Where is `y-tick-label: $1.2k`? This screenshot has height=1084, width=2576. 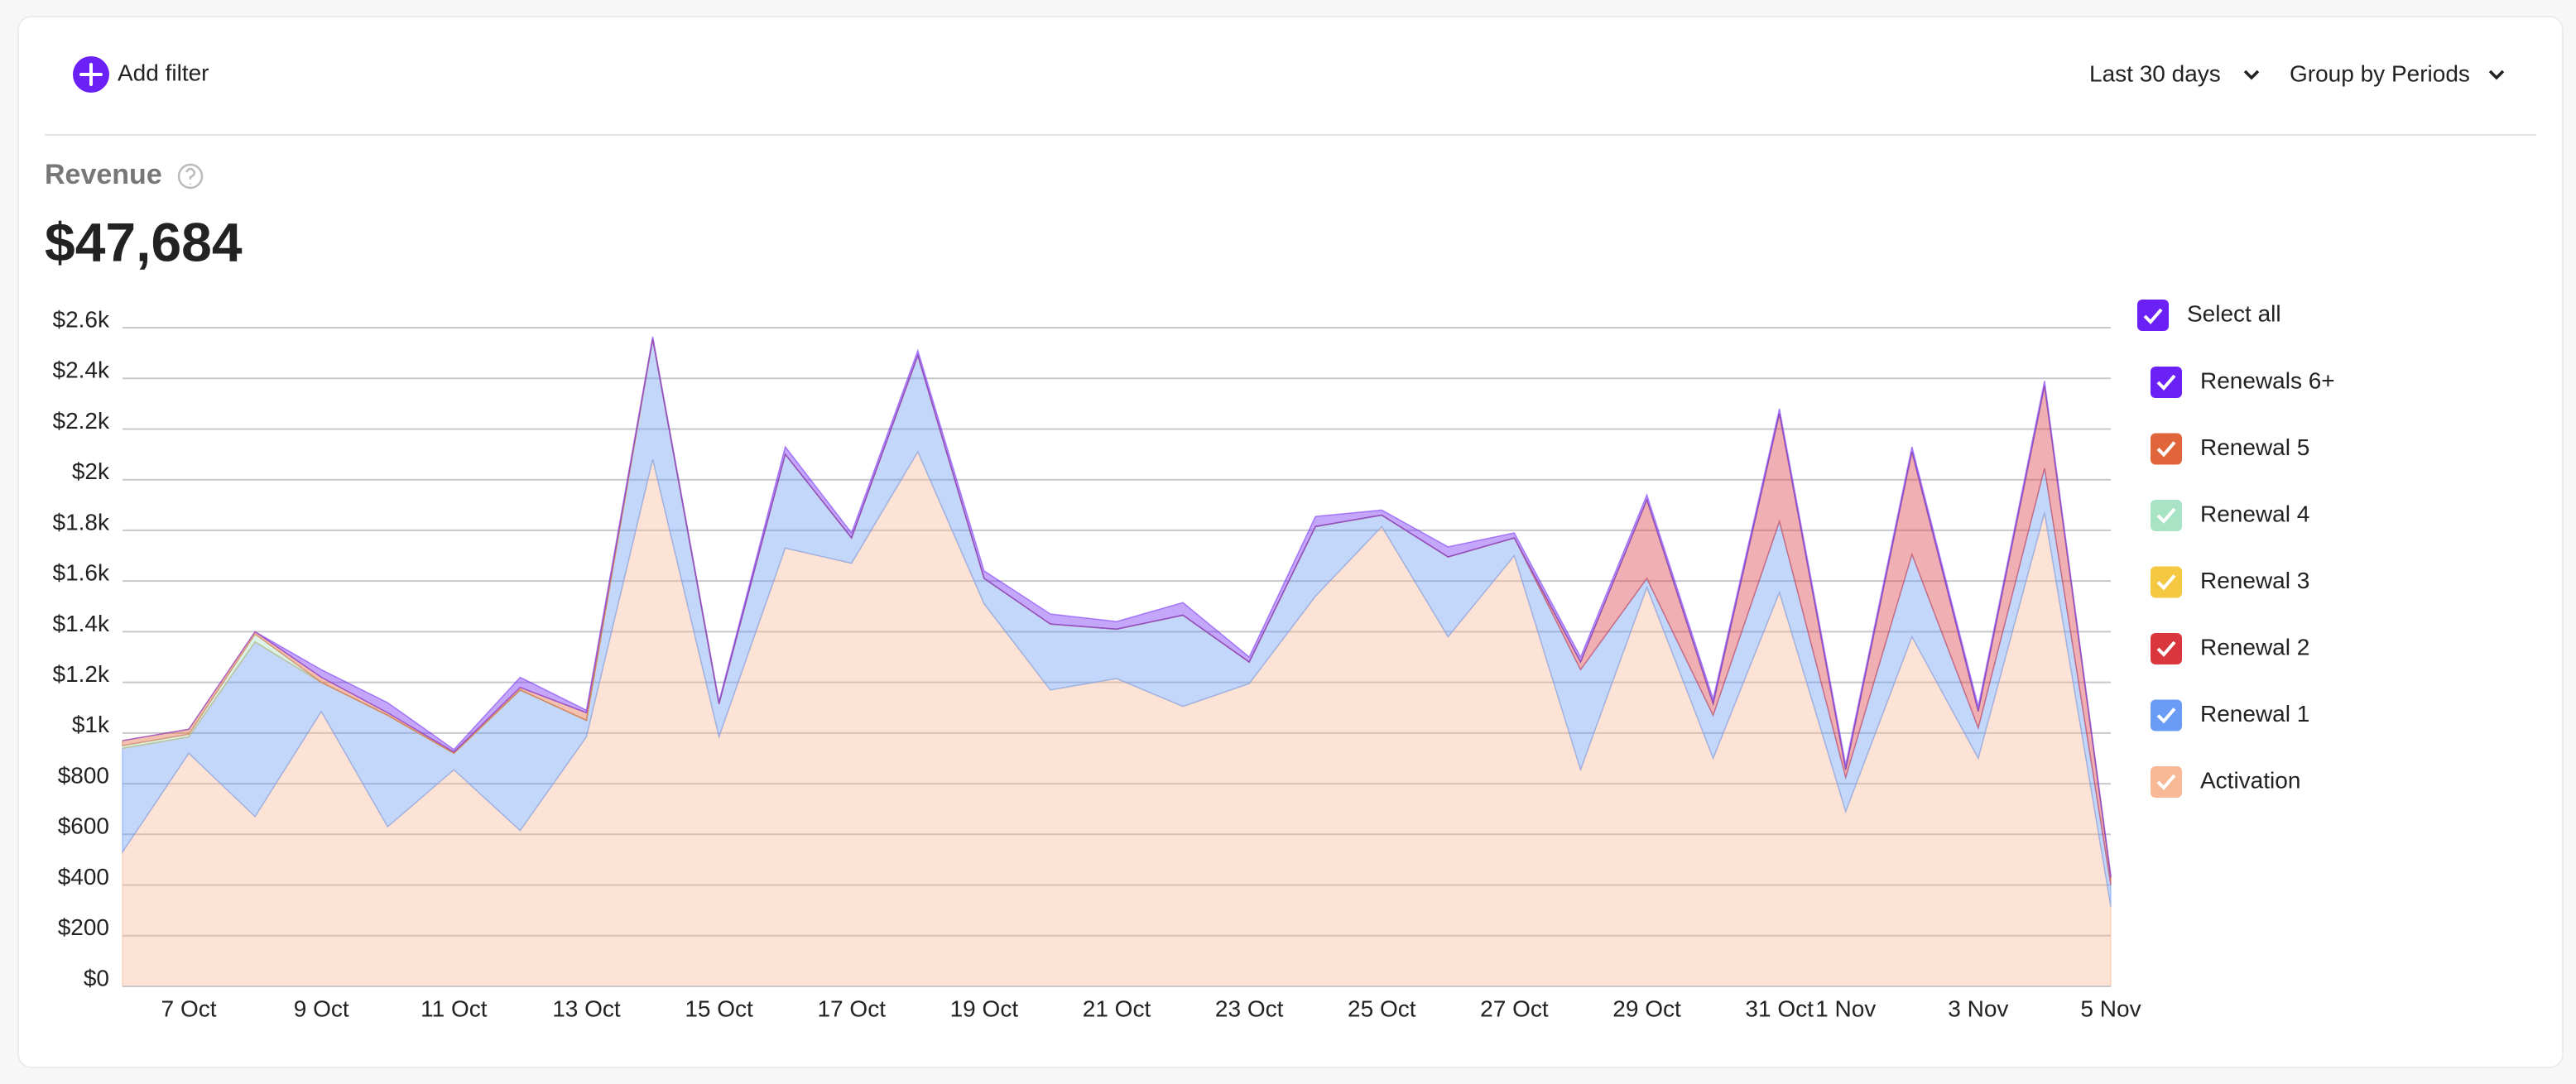 y-tick-label: $1.2k is located at coordinates (81, 674).